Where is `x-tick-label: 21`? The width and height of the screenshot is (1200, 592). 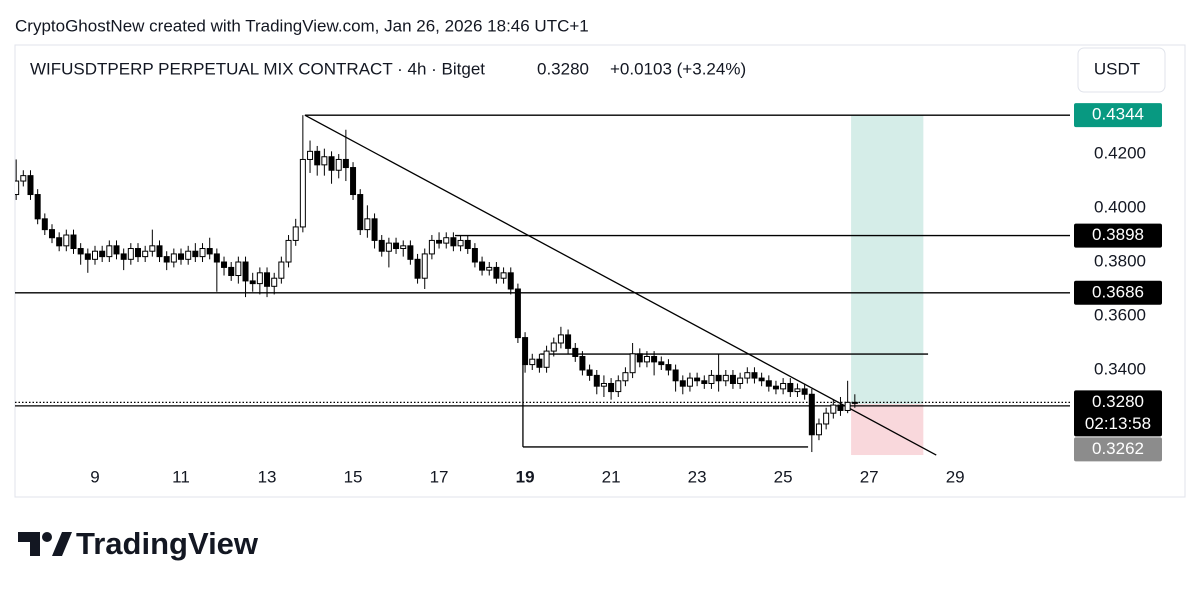
x-tick-label: 21 is located at coordinates (611, 476).